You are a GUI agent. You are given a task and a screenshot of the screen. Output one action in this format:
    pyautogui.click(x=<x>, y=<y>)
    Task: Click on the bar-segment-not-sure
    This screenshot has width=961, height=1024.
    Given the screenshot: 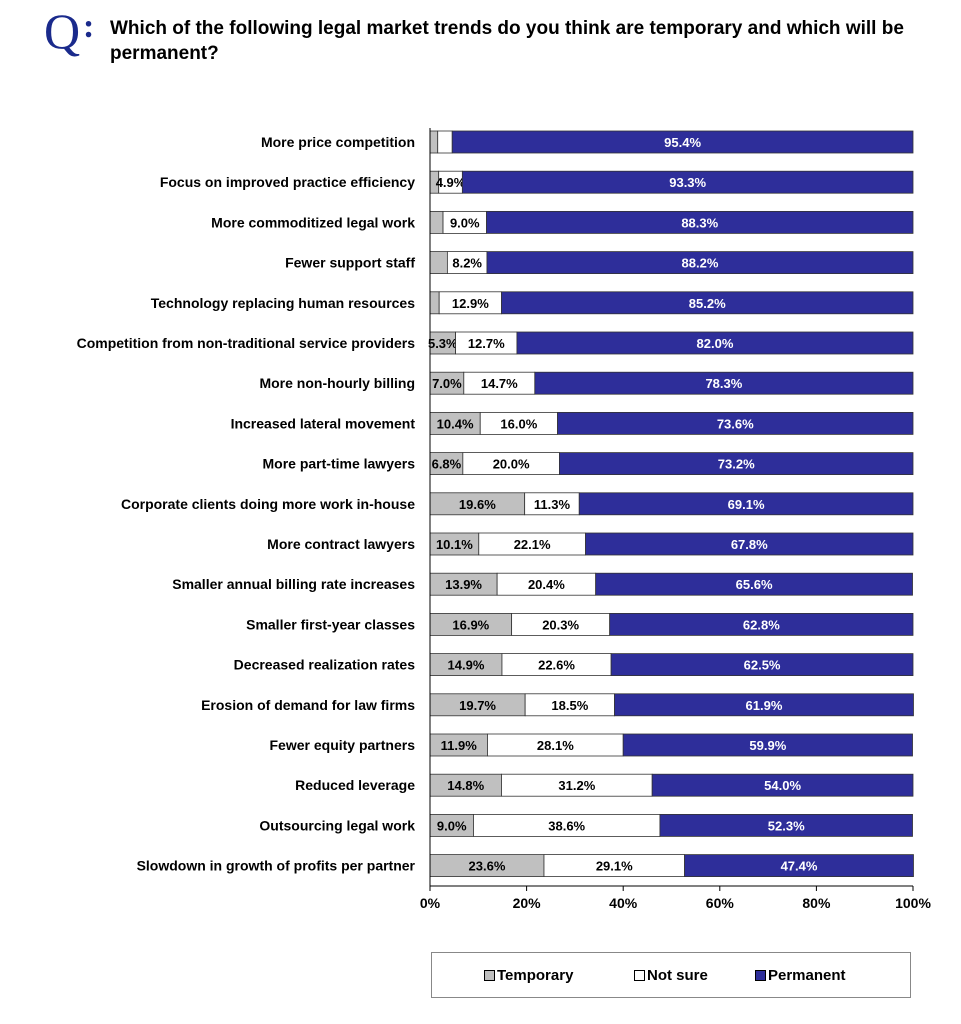 What is the action you would take?
    pyautogui.click(x=445, y=142)
    